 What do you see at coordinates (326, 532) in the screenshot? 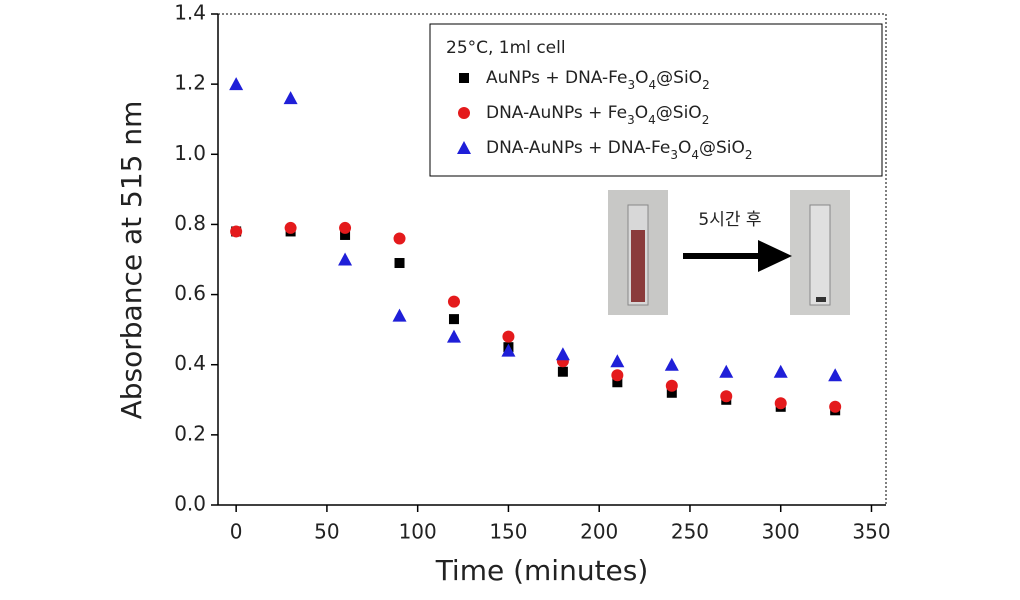
I see `x-tick-label: 50` at bounding box center [326, 532].